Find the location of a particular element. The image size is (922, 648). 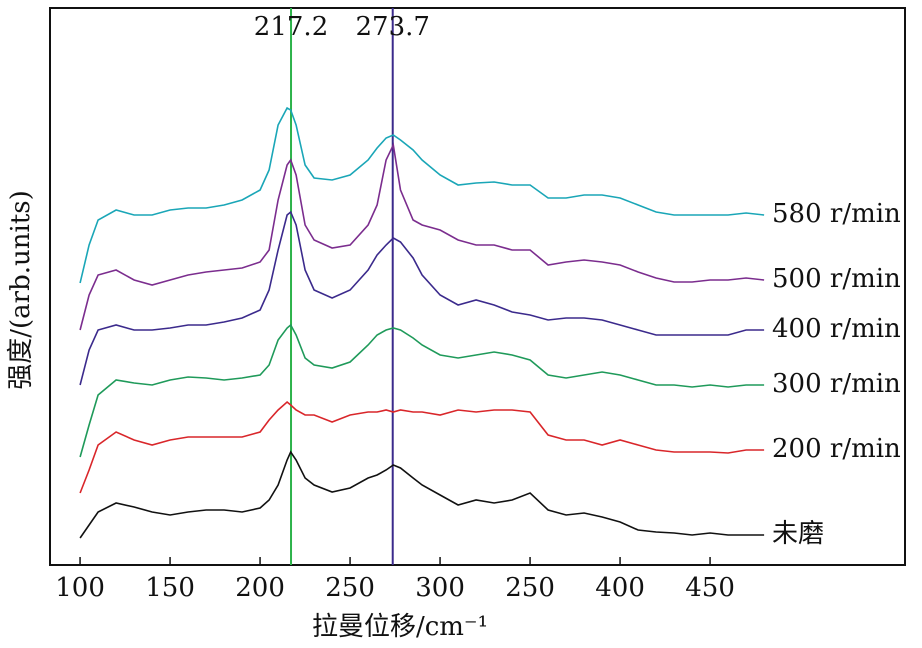

legend-label: 400 r/min is located at coordinates (836, 329).